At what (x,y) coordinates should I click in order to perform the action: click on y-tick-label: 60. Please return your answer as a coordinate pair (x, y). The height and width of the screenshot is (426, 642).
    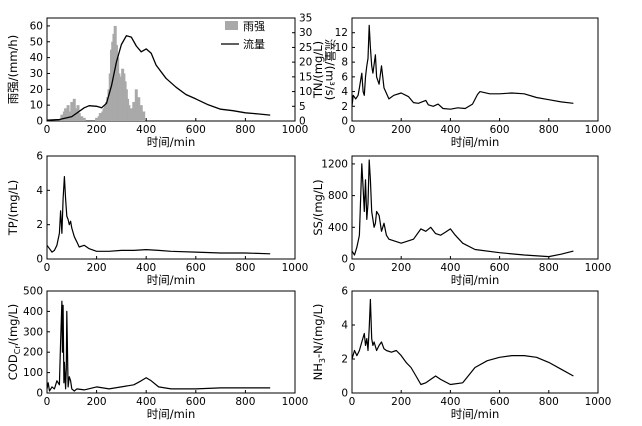
    Looking at the image, I should click on (36, 26).